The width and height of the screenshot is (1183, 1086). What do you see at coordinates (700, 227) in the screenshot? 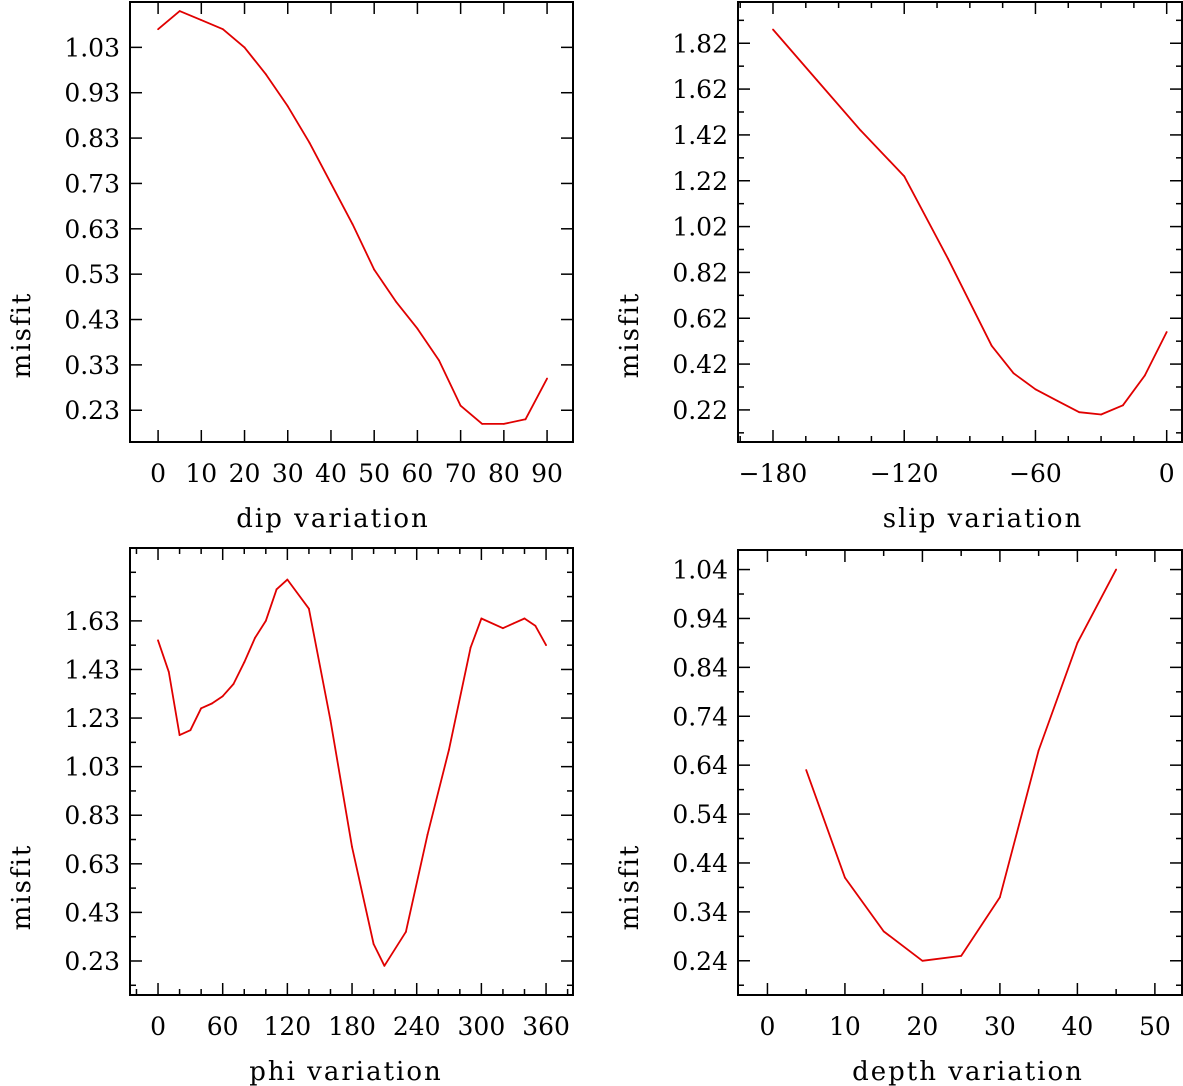
I see `y-tick-label: 1.02` at bounding box center [700, 227].